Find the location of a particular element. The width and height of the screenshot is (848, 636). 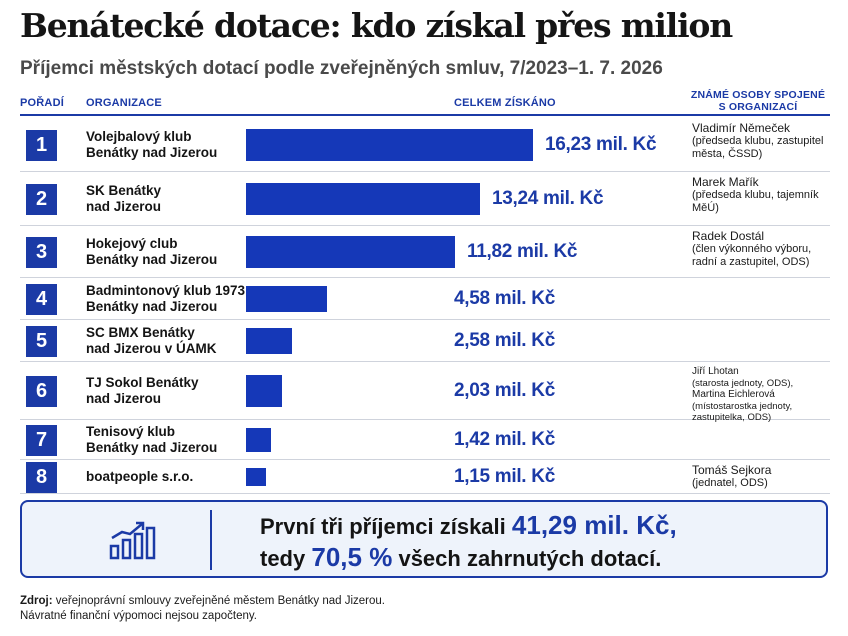

rank-badge: 4 is located at coordinates (41, 299).